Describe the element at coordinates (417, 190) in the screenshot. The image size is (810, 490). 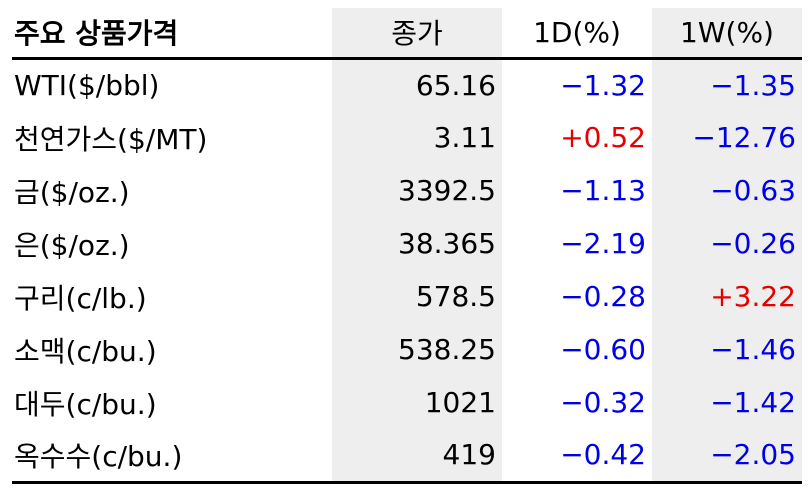
I see `close-price: 3392.5` at that location.